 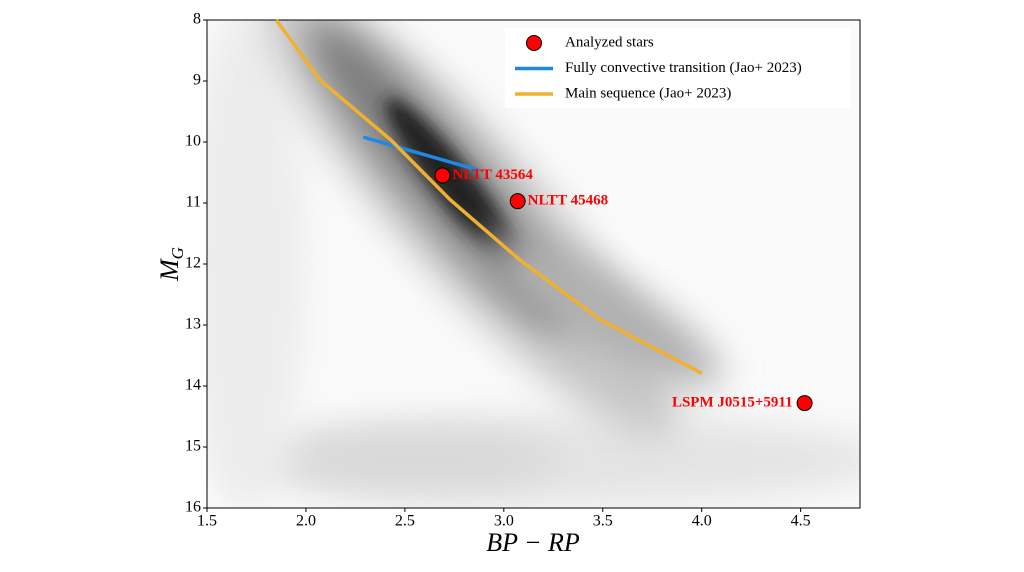 What do you see at coordinates (193, 263) in the screenshot?
I see `y-tick-label: 12` at bounding box center [193, 263].